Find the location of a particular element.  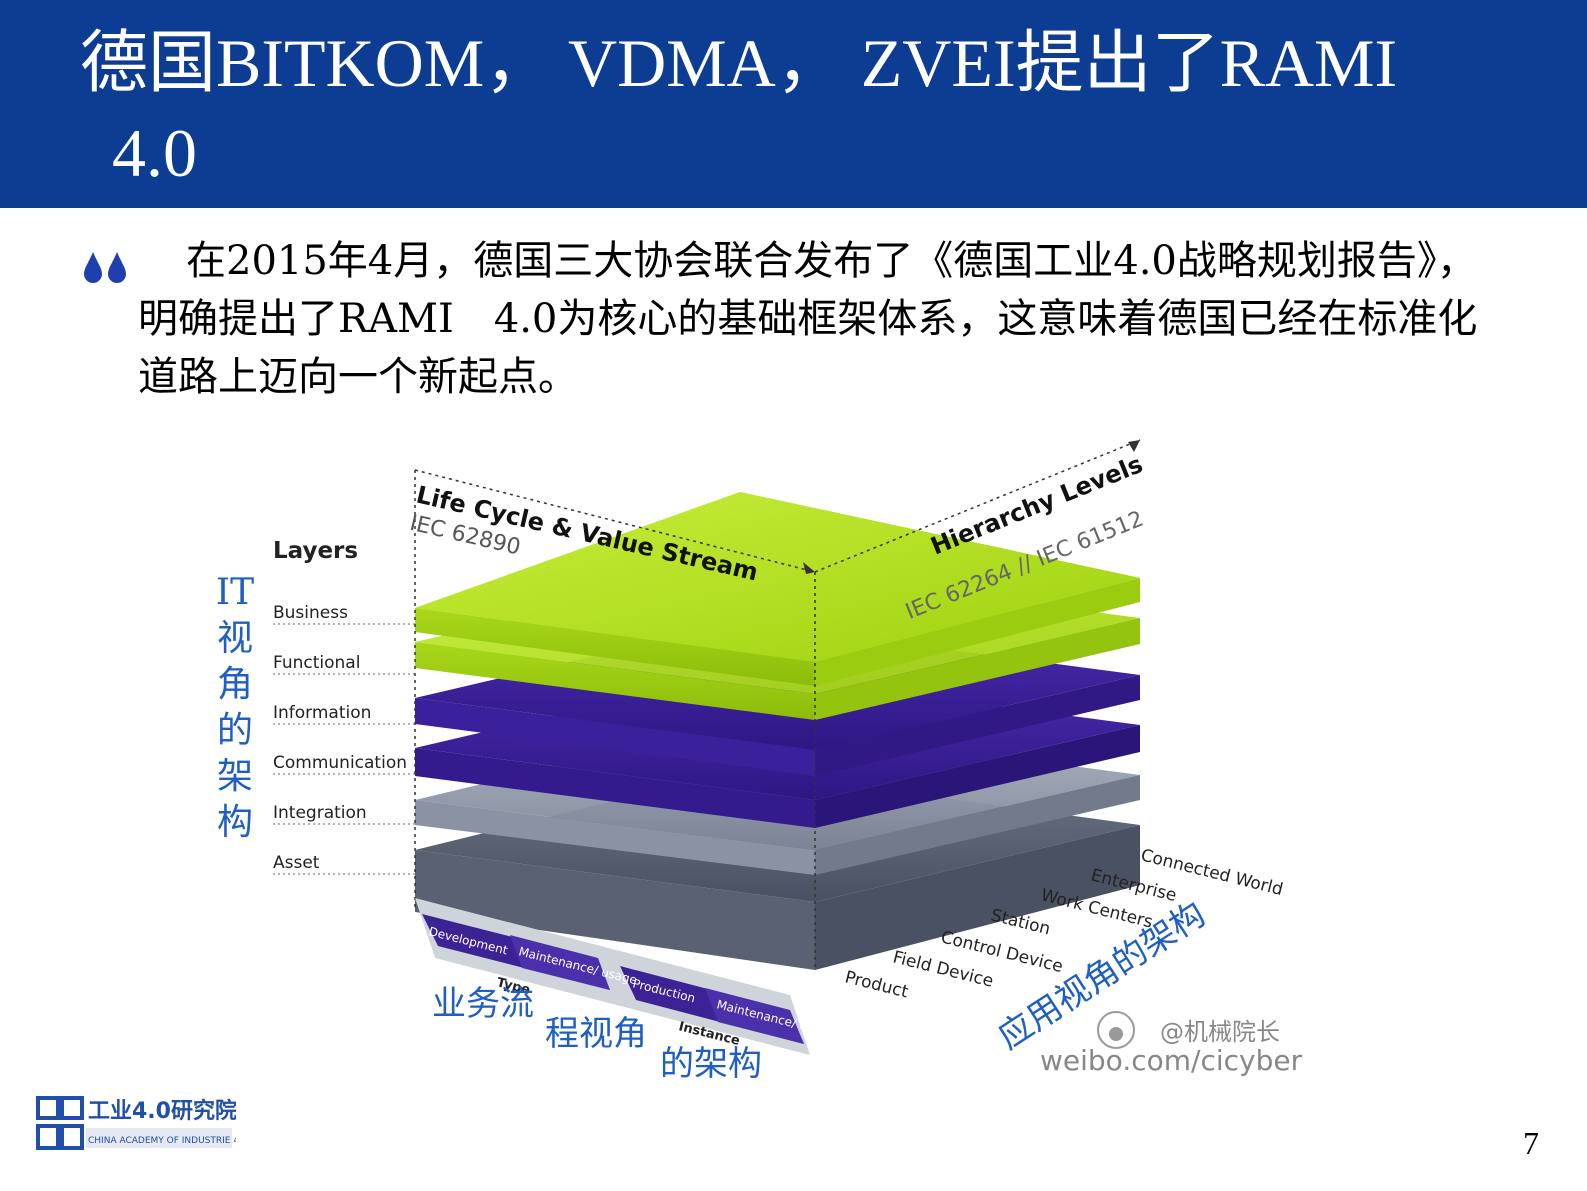

weibo-watermark: @机械院长 weibo.com/cicyber is located at coordinates (1171, 1044).